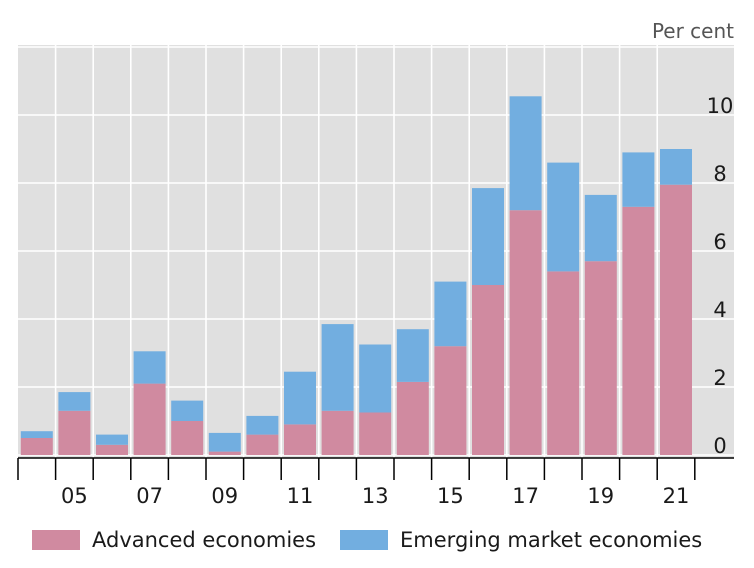 The width and height of the screenshot is (754, 568). What do you see at coordinates (719, 446) in the screenshot?
I see `y-tick-label: 0` at bounding box center [719, 446].